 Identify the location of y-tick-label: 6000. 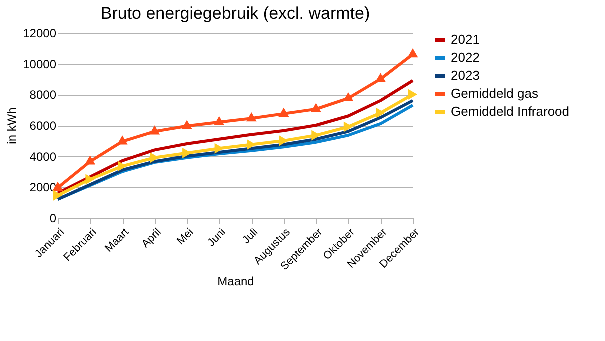
(43, 126).